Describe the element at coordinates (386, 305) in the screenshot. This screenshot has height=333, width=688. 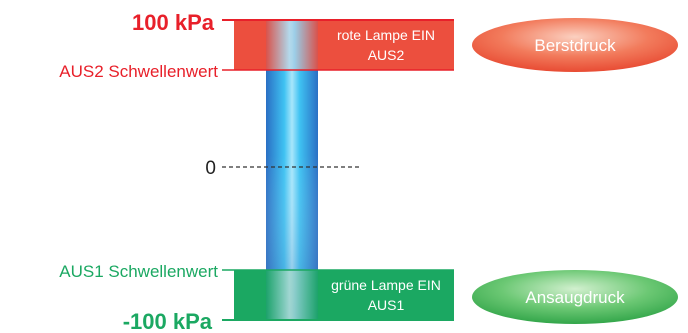
I see `green-lamp-output-label: AUS1` at that location.